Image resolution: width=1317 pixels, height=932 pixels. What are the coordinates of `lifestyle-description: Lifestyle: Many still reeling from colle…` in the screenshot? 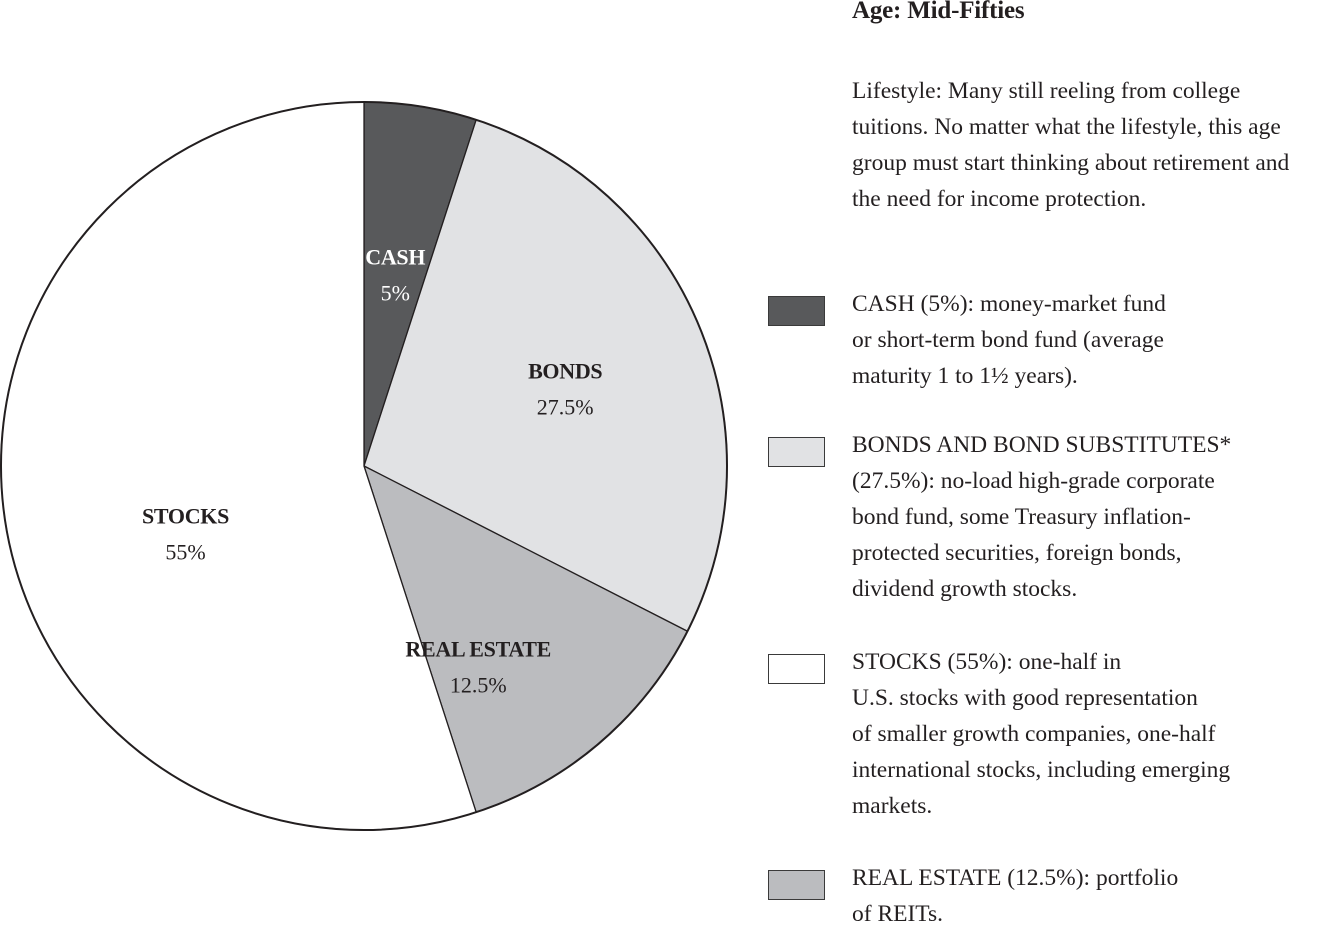 It's located at (1071, 145).